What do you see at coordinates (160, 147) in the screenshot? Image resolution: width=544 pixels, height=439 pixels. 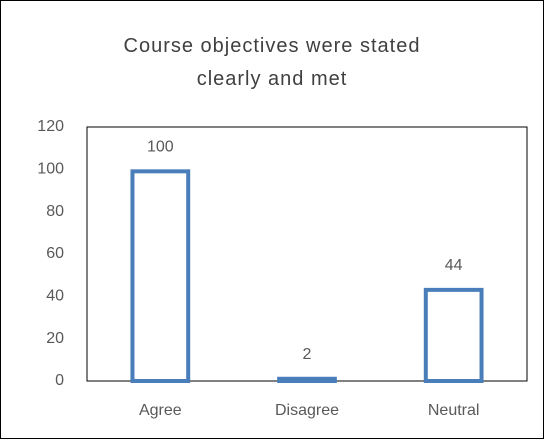 I see `value-label: 100` at bounding box center [160, 147].